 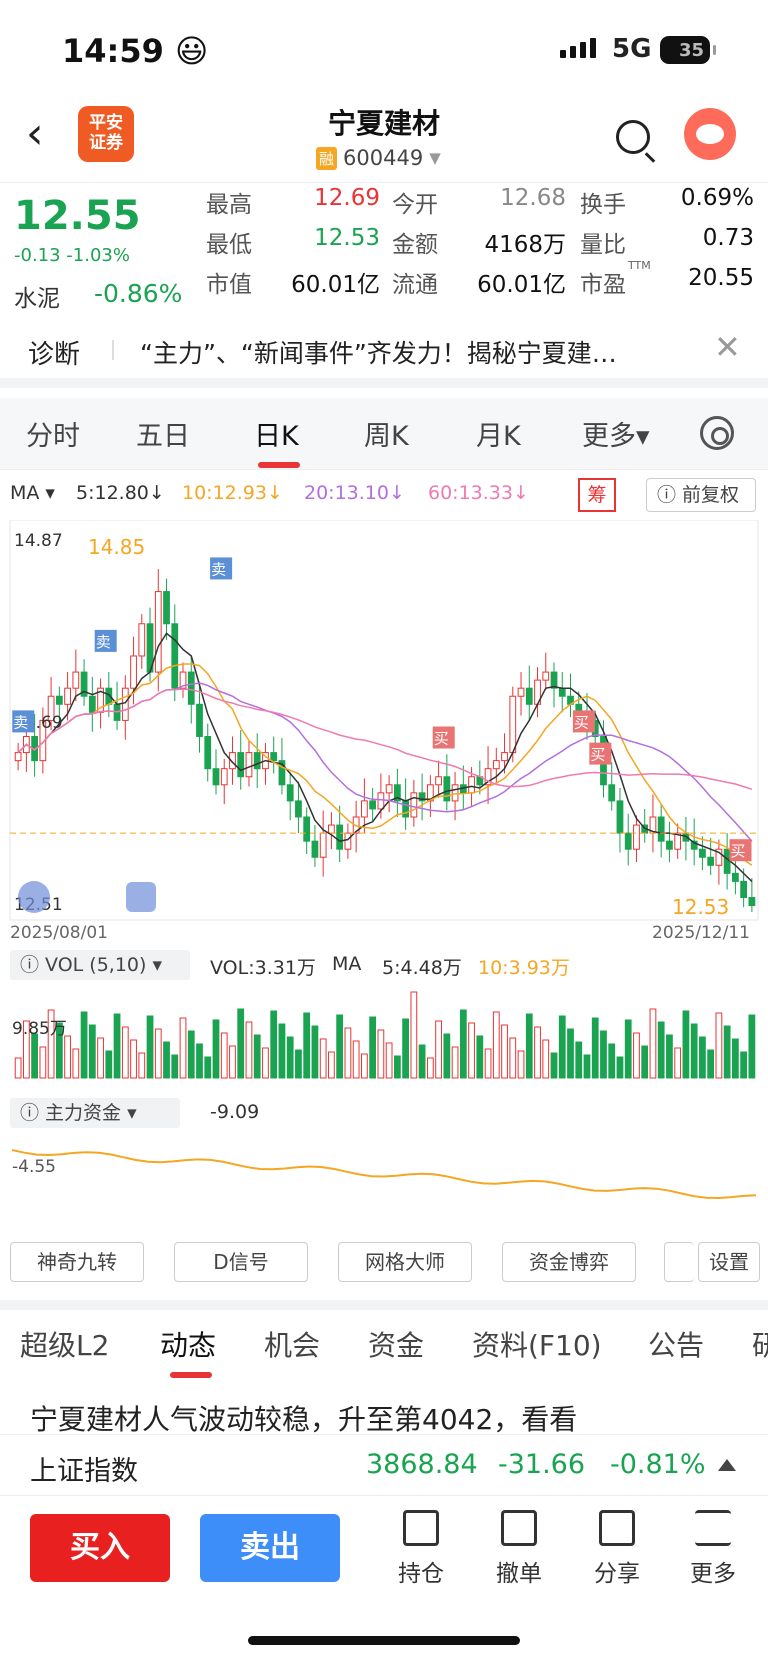 I want to click on field-label: 流通, so click(x=415, y=285).